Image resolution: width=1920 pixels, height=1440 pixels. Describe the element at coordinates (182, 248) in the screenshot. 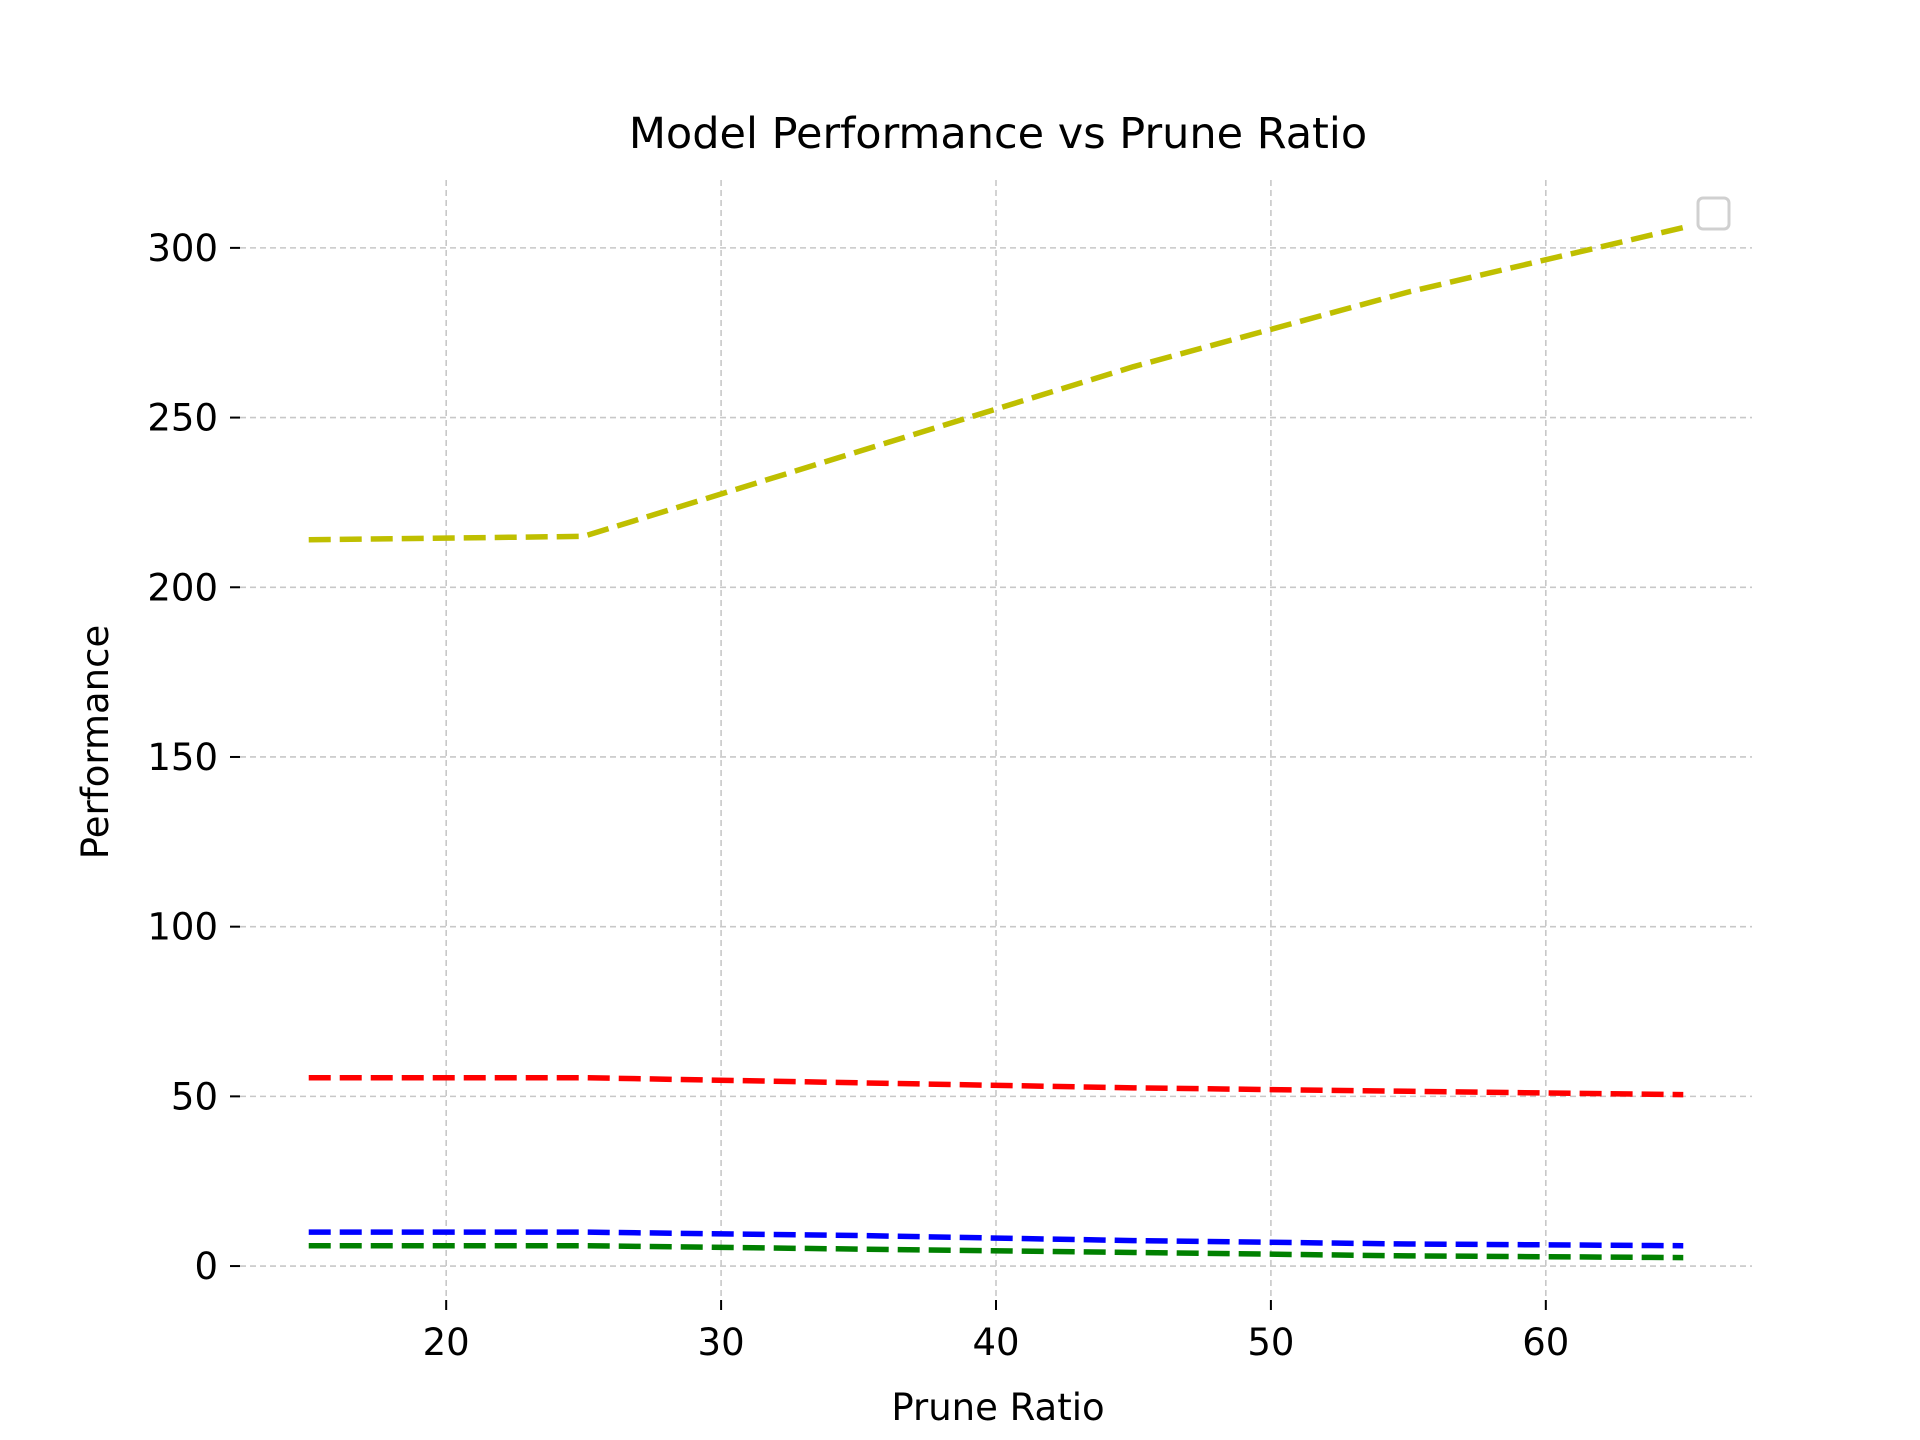

I see `y-tick-label: 300` at that location.